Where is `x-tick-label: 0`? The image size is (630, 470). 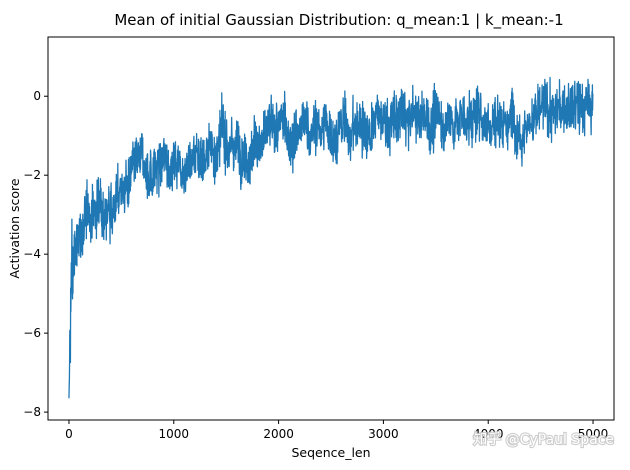 x-tick-label: 0 is located at coordinates (69, 434).